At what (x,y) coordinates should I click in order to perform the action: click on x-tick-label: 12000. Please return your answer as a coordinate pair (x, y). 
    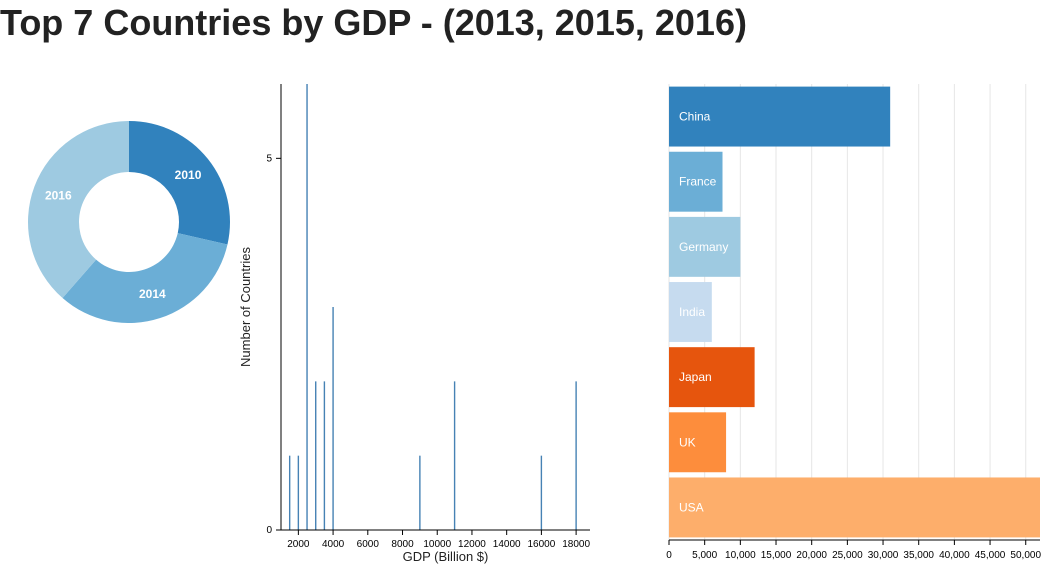
    Looking at the image, I should click on (472, 544).